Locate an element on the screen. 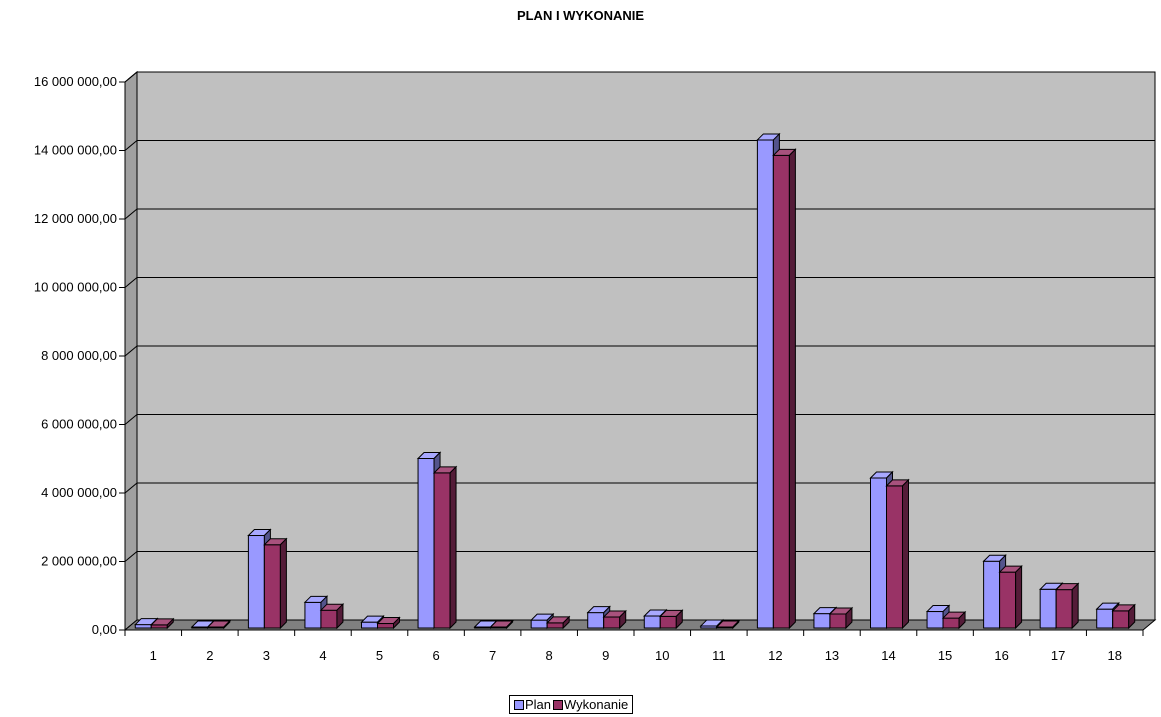 This screenshot has width=1161, height=717. y-tick-label: 10 000 000,00 is located at coordinates (75, 287).